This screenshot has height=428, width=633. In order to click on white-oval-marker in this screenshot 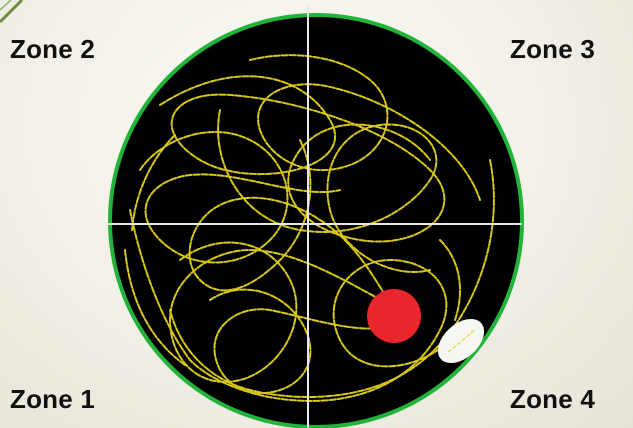, I will do `click(461, 341)`.